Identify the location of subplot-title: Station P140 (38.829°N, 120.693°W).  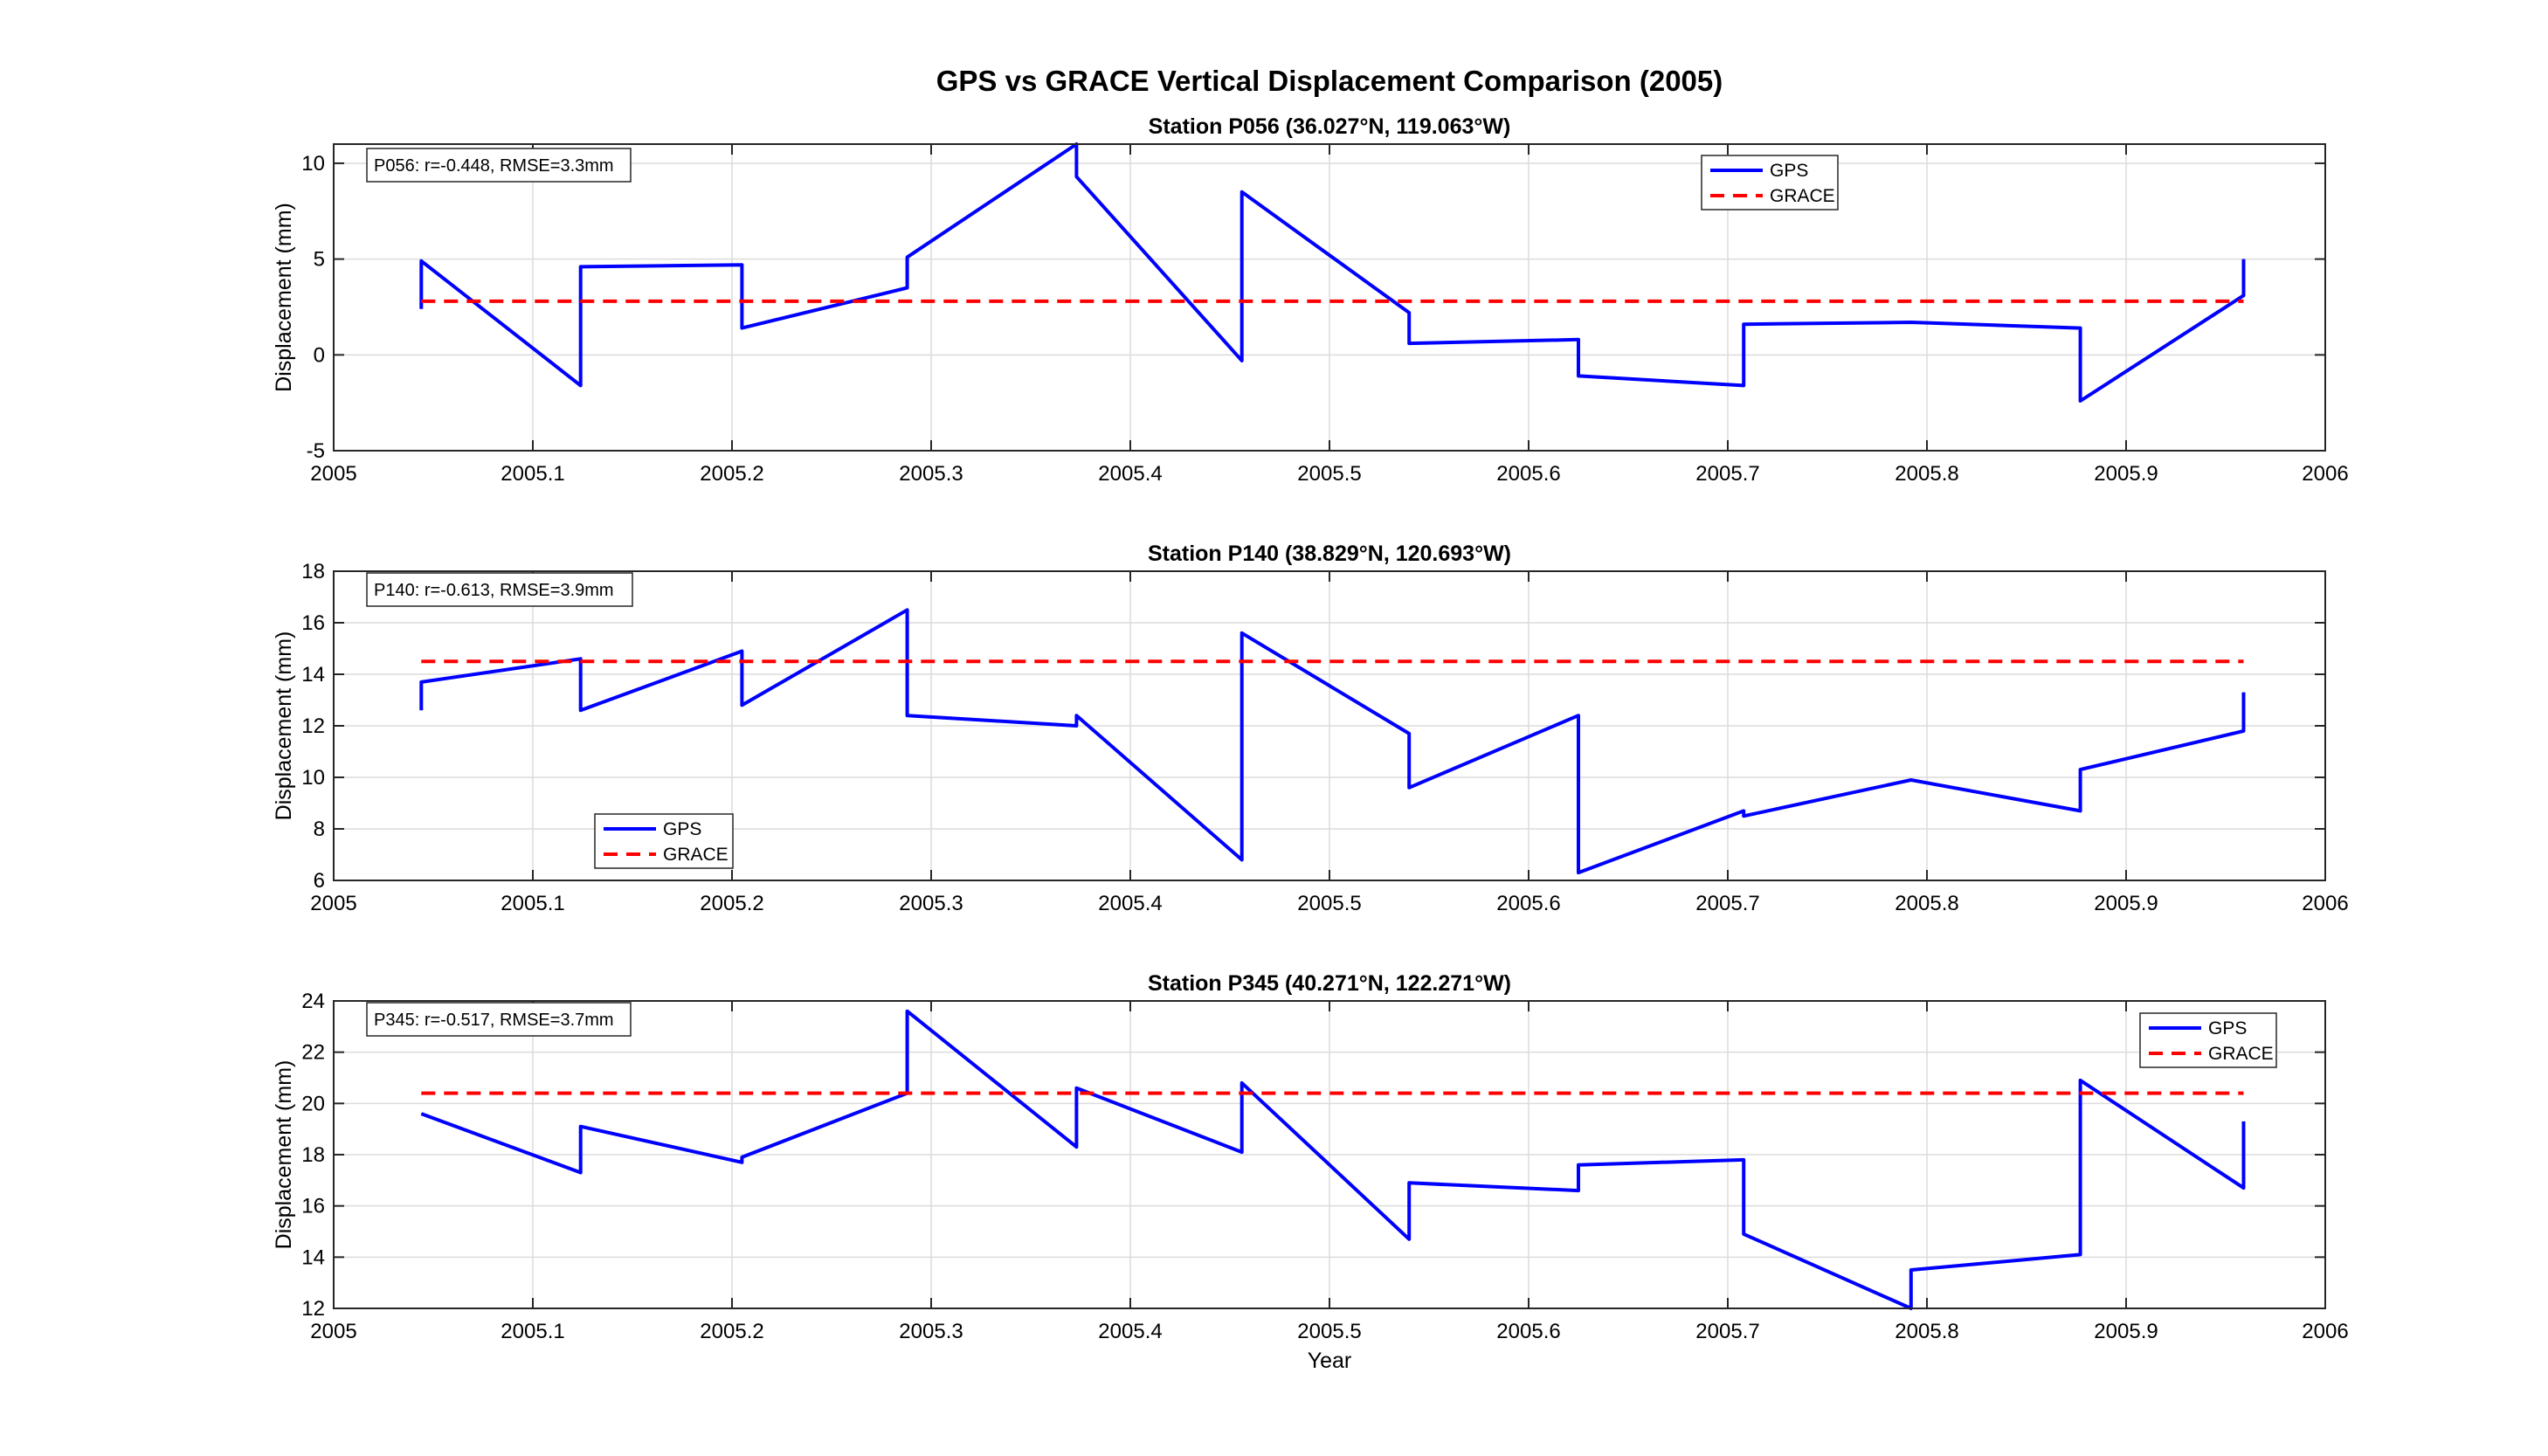
(1329, 554).